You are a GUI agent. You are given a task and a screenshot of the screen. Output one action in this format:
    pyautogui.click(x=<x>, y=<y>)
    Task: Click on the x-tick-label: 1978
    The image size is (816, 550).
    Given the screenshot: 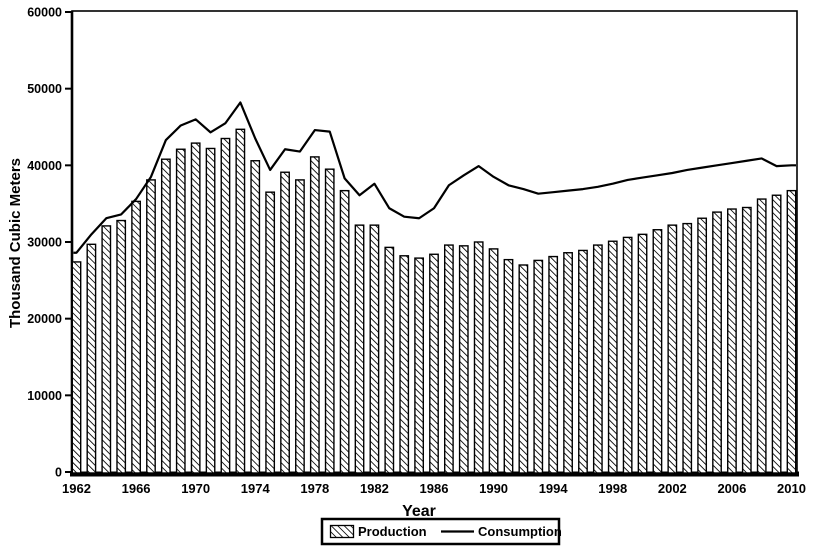 What is the action you would take?
    pyautogui.click(x=314, y=488)
    